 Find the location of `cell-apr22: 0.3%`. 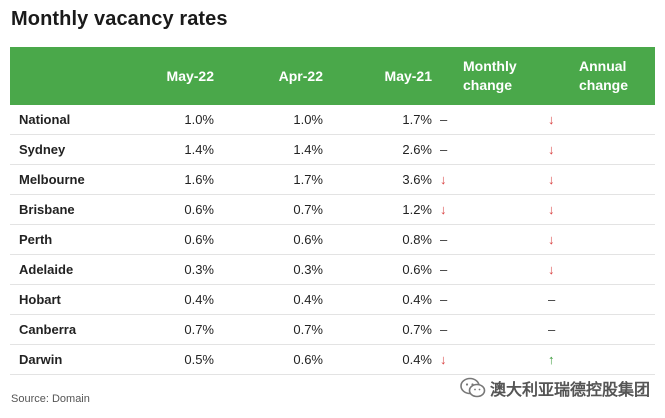

cell-apr22: 0.3% is located at coordinates (268, 269).